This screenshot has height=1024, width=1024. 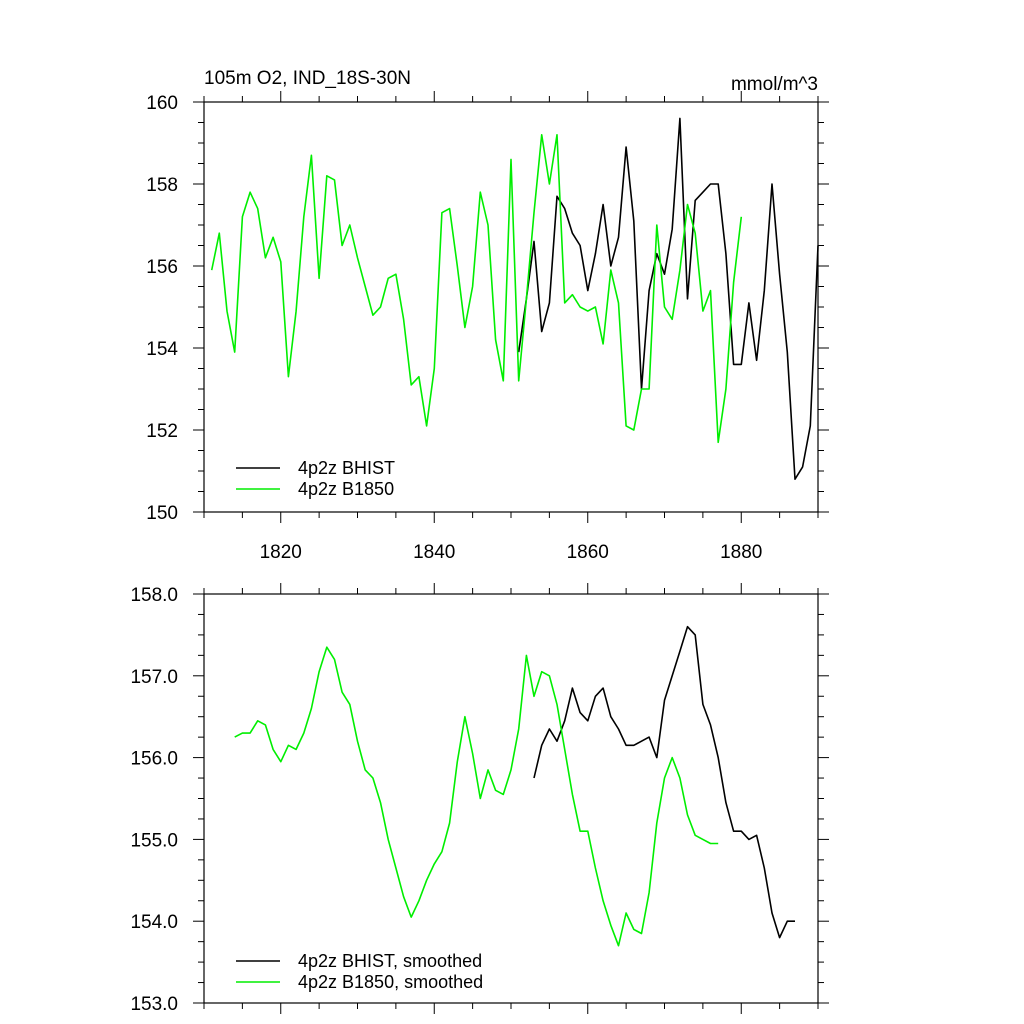 I want to click on legend-label-1: 4p2z BHIST, so click(x=346, y=468).